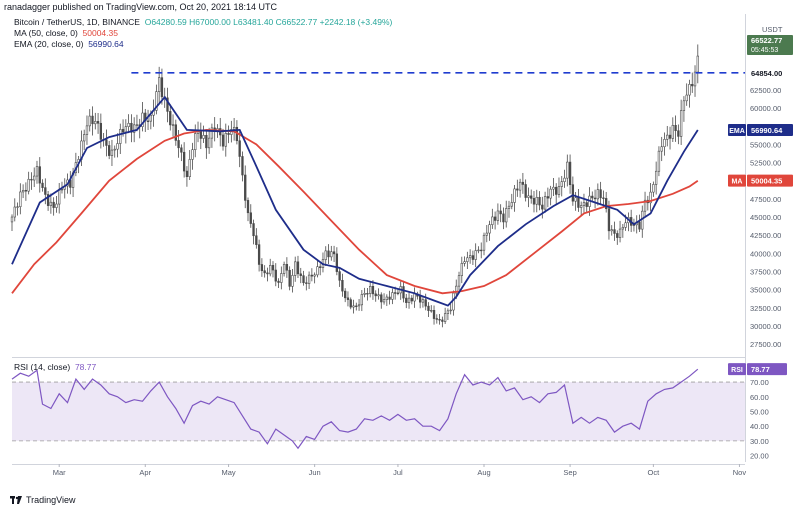 This screenshot has height=507, width=800. What do you see at coordinates (765, 326) in the screenshot?
I see `price-tick-label: 30000.00` at bounding box center [765, 326].